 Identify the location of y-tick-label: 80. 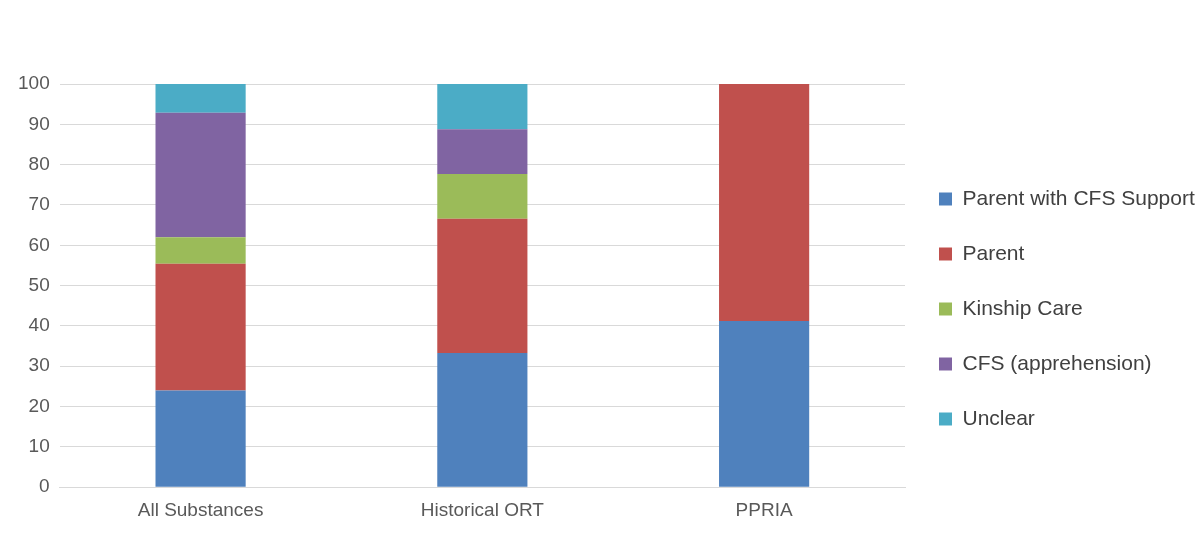
(39, 163).